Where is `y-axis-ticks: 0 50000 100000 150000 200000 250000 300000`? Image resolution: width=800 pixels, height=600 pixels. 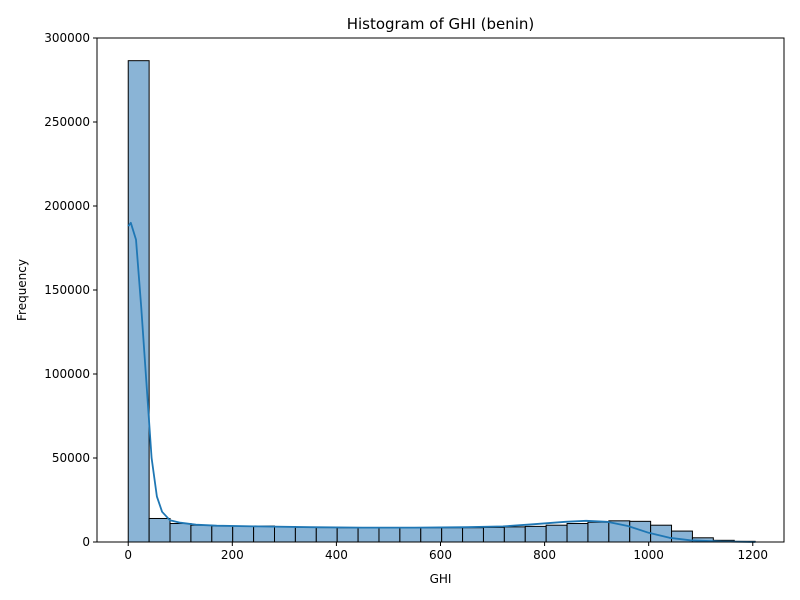 y-axis-ticks: 0 50000 100000 150000 200000 250000 300000 is located at coordinates (70, 290).